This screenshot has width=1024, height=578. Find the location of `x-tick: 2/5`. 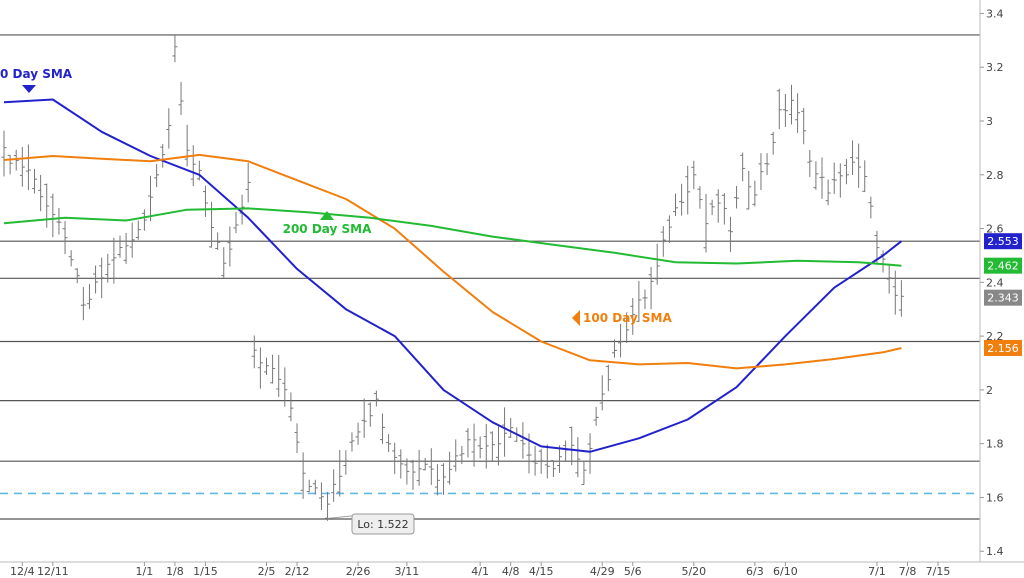

x-tick: 2/5 is located at coordinates (266, 570).